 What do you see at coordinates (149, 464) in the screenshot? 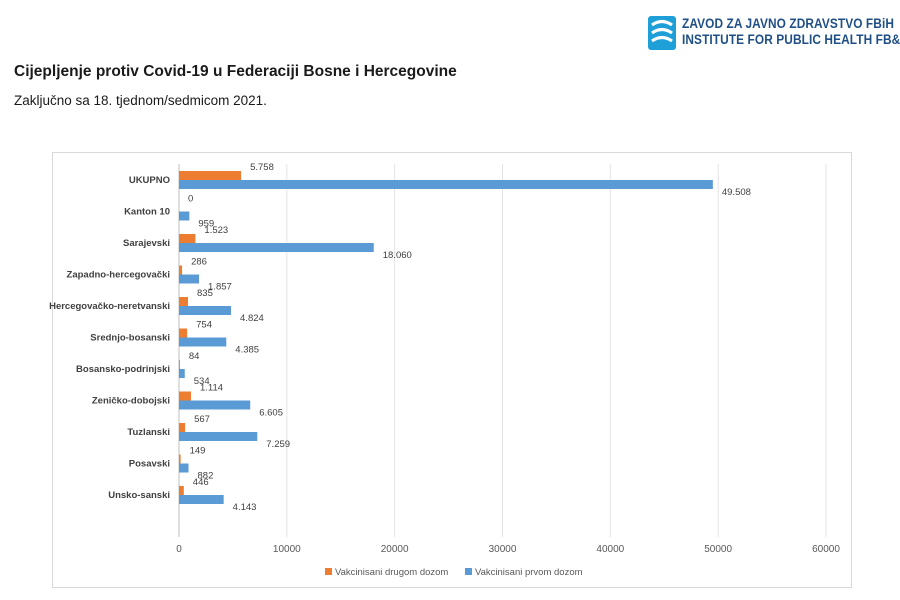
I see `category-label: Posavski` at bounding box center [149, 464].